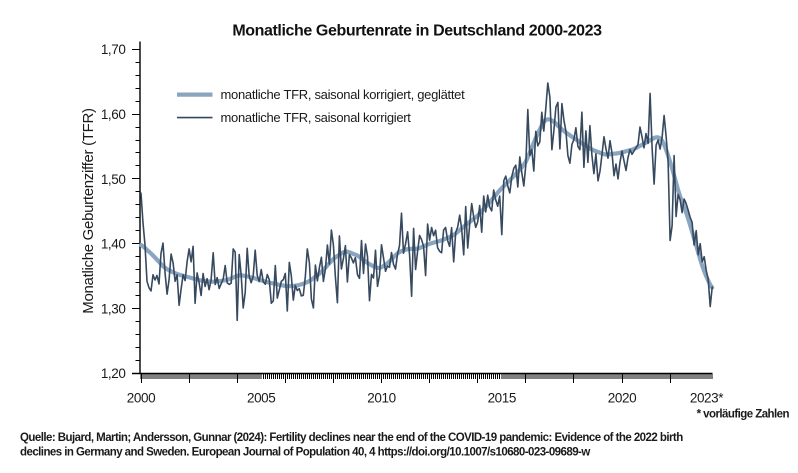 This screenshot has height=473, width=798. I want to click on svg-text: 1,20, so click(113, 373).